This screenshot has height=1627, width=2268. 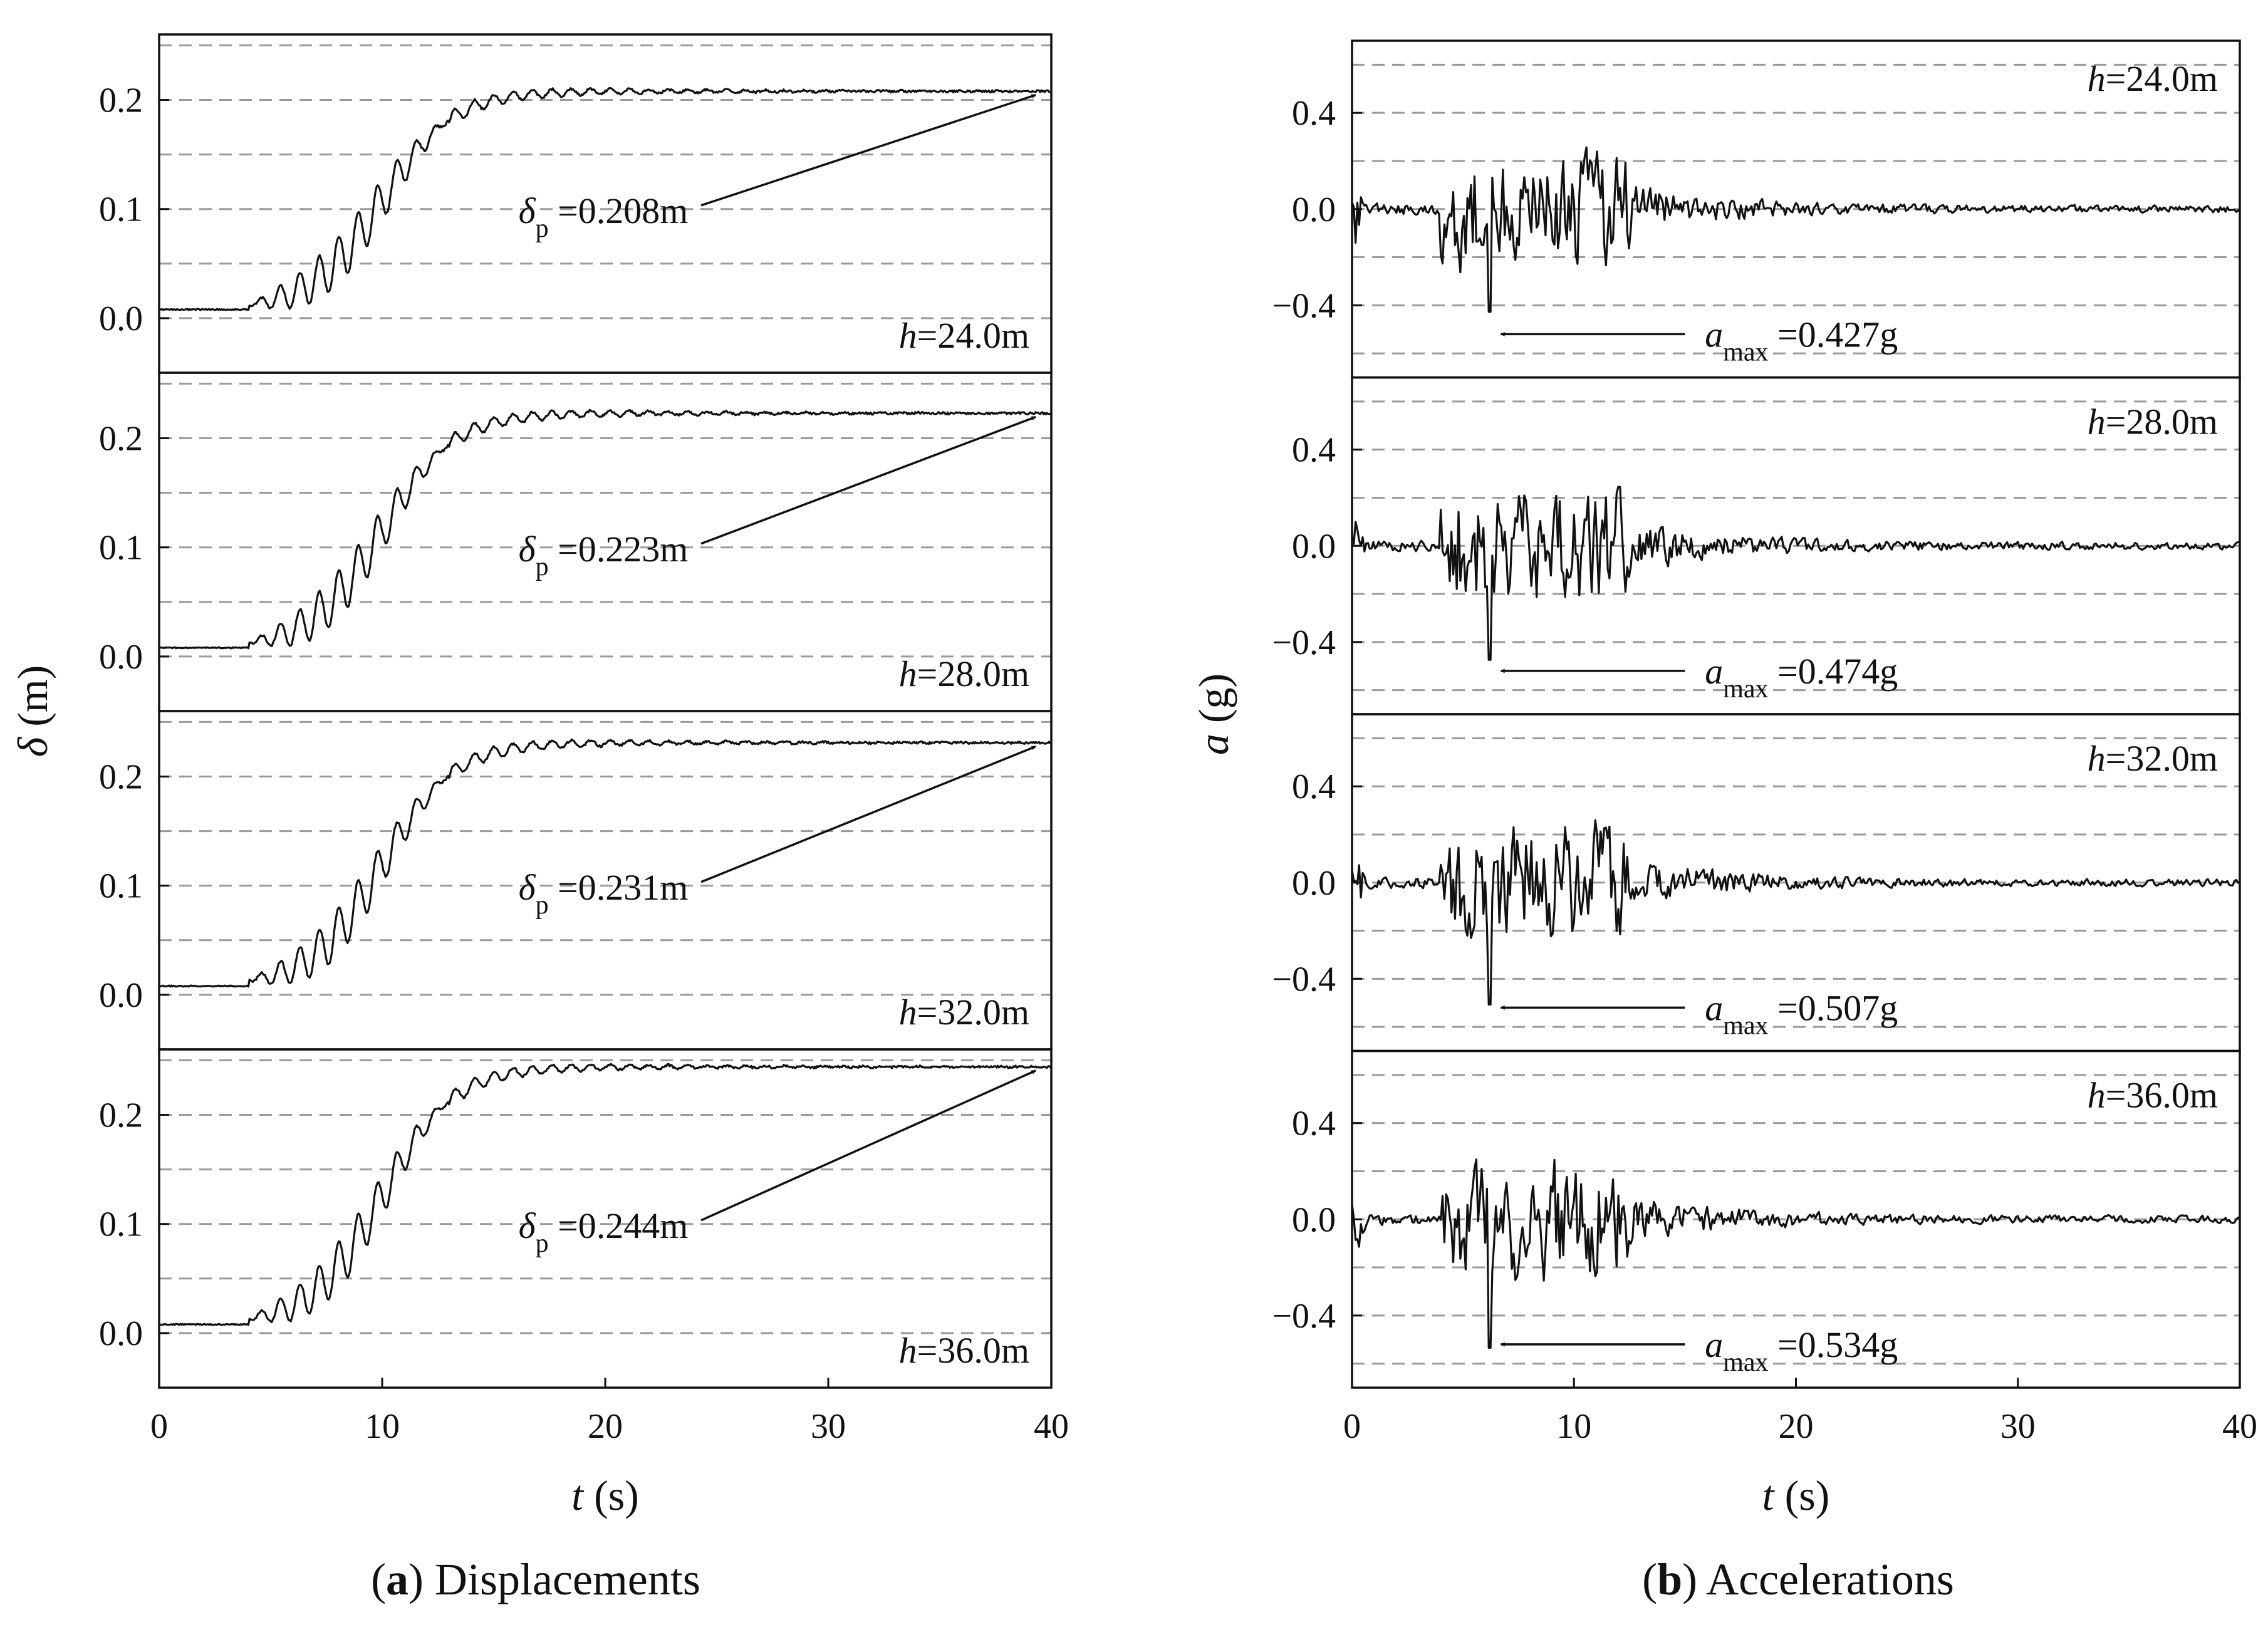 What do you see at coordinates (973, 674) in the screenshot?
I see `height-label-value: =28.0m` at bounding box center [973, 674].